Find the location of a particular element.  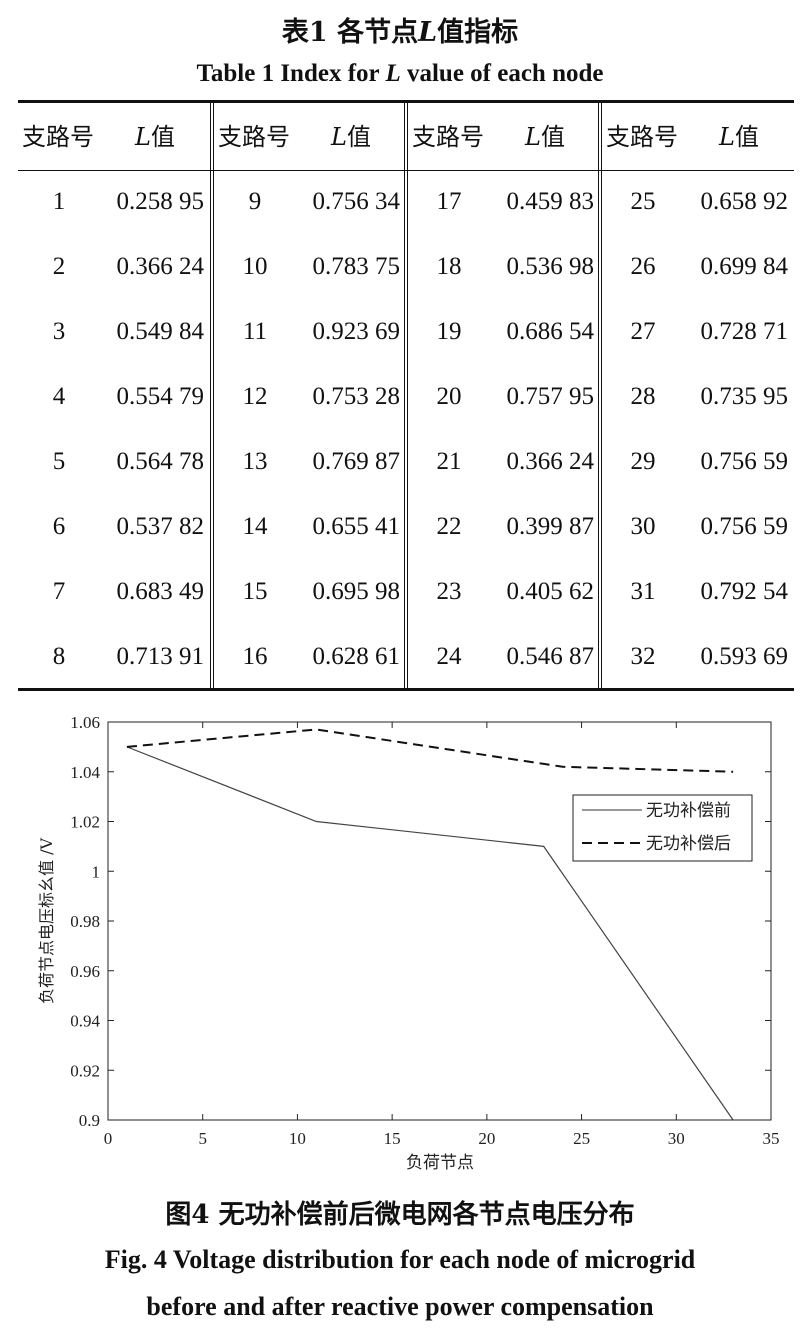

series-line-after-compensation is located at coordinates (430, 750).